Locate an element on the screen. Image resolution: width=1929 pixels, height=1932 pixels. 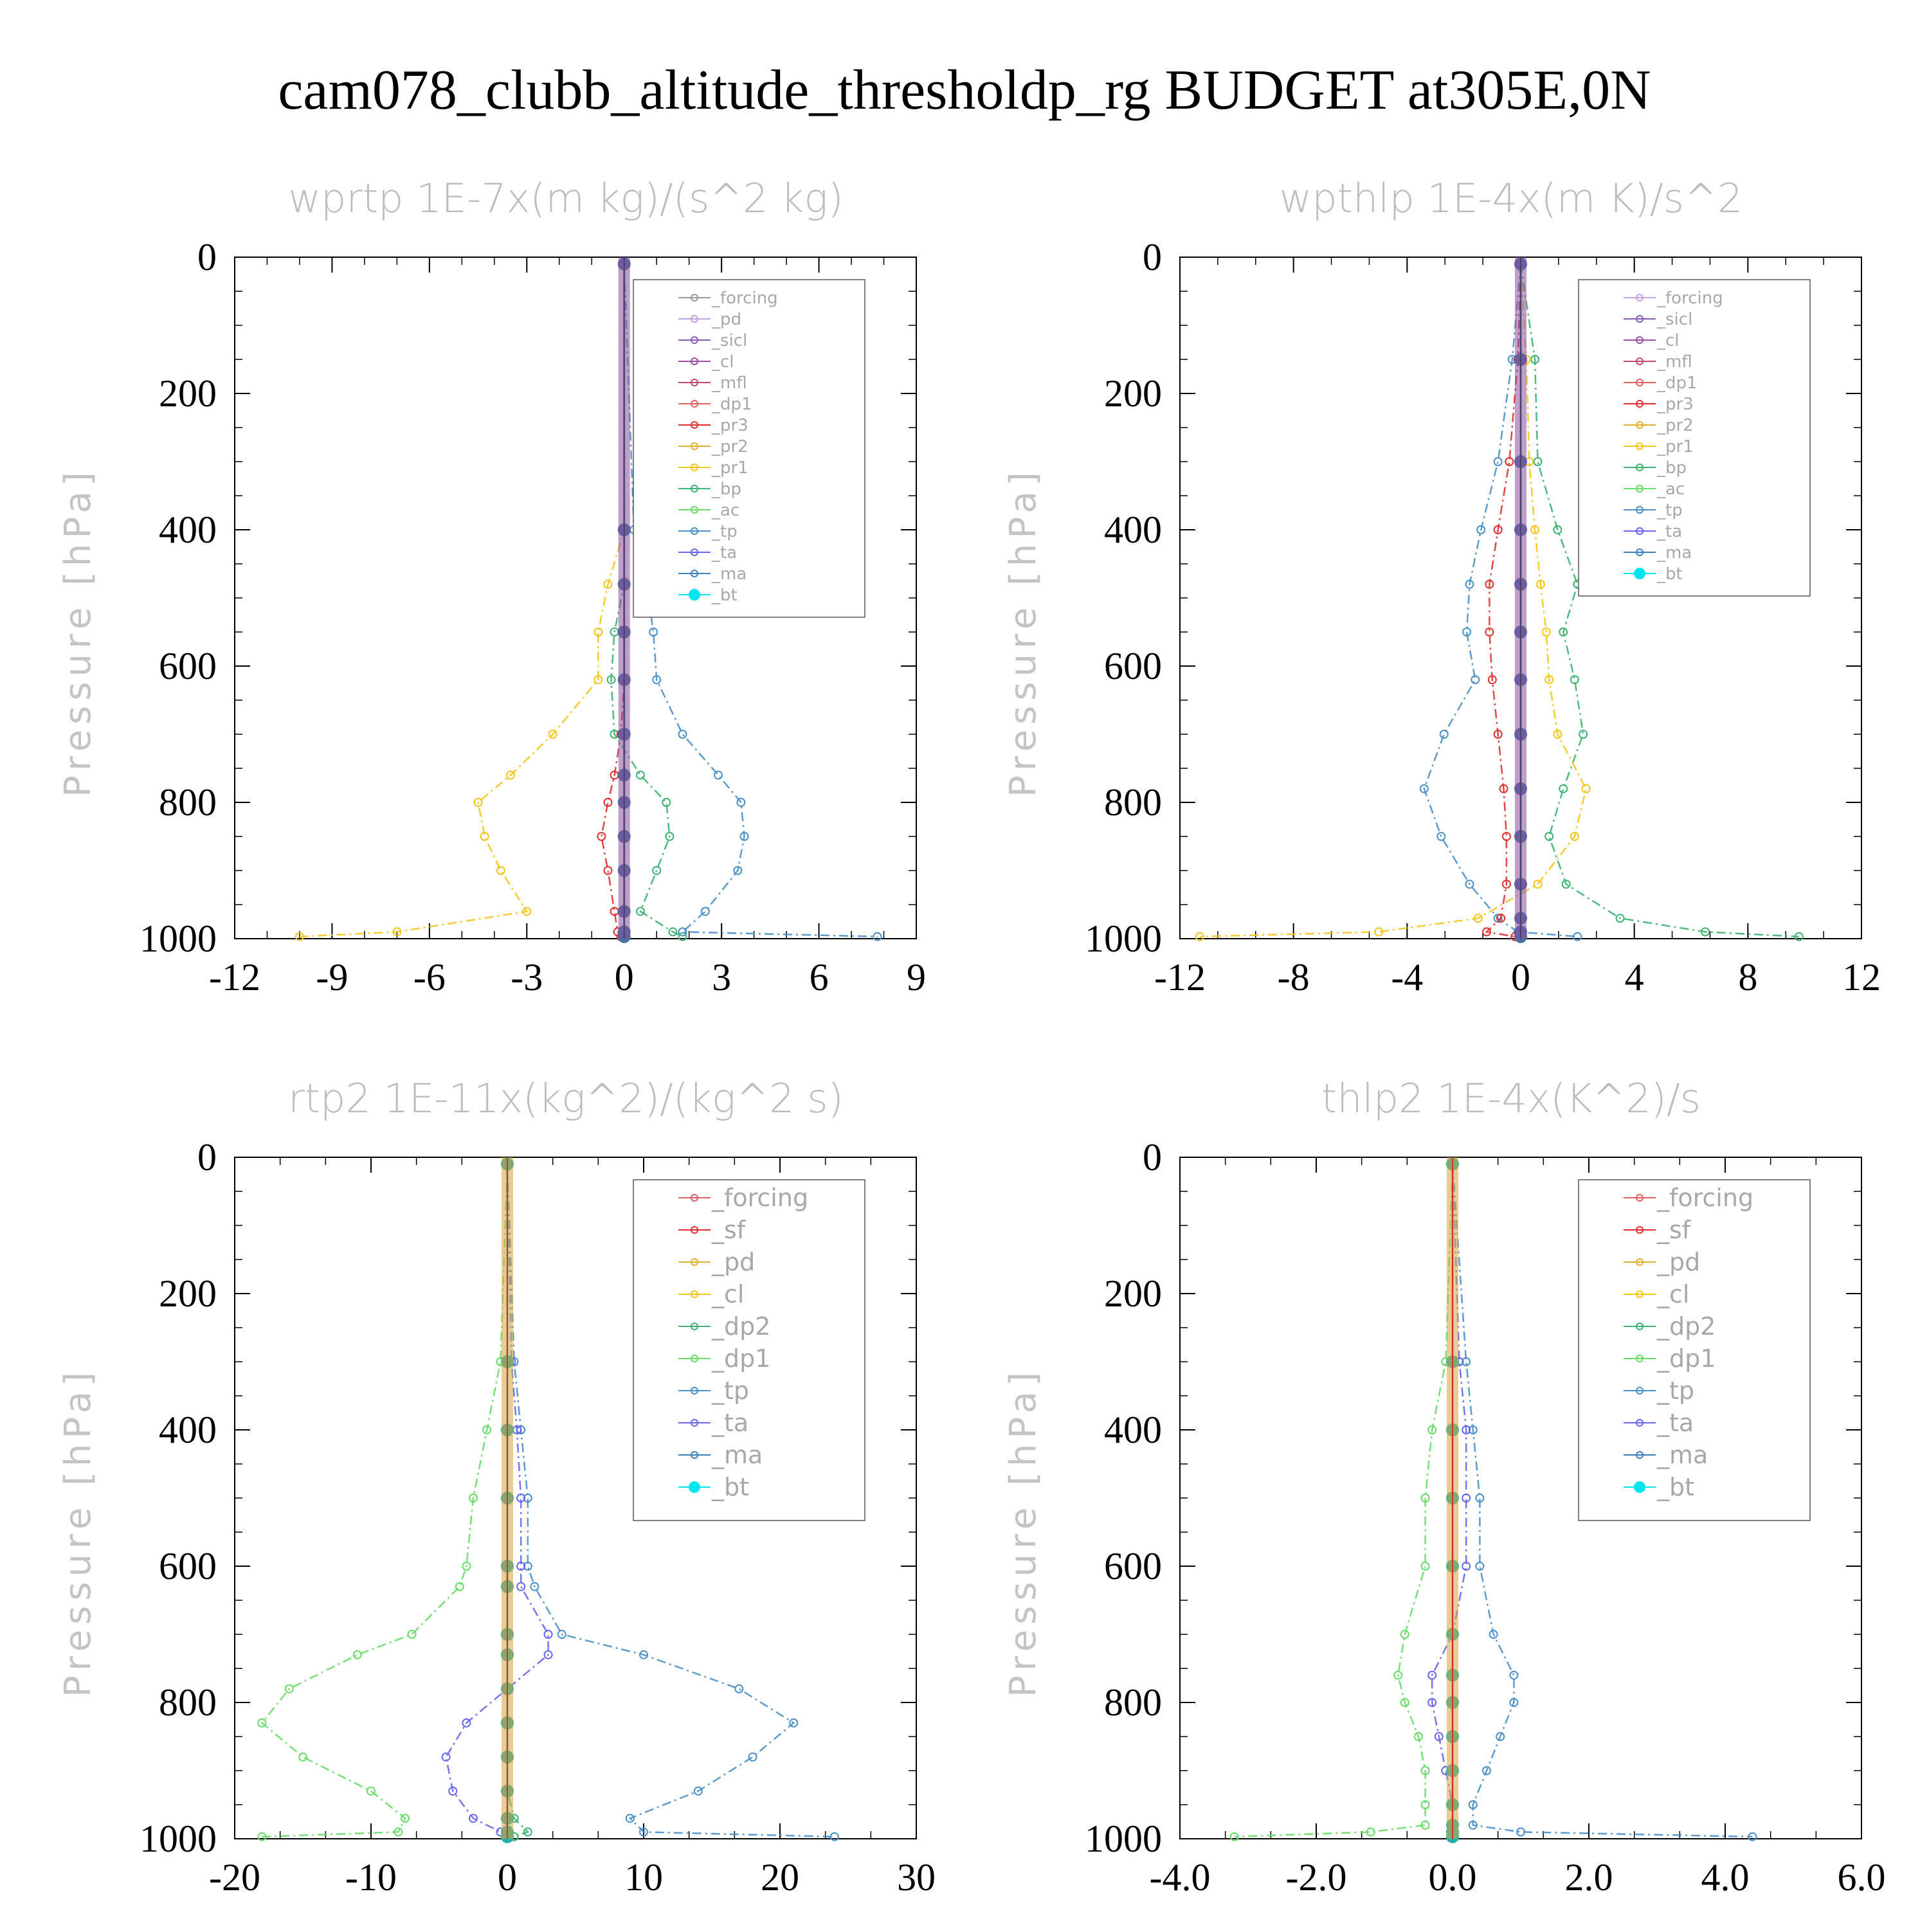
legend-label: _pr2 is located at coordinates (1675, 425).